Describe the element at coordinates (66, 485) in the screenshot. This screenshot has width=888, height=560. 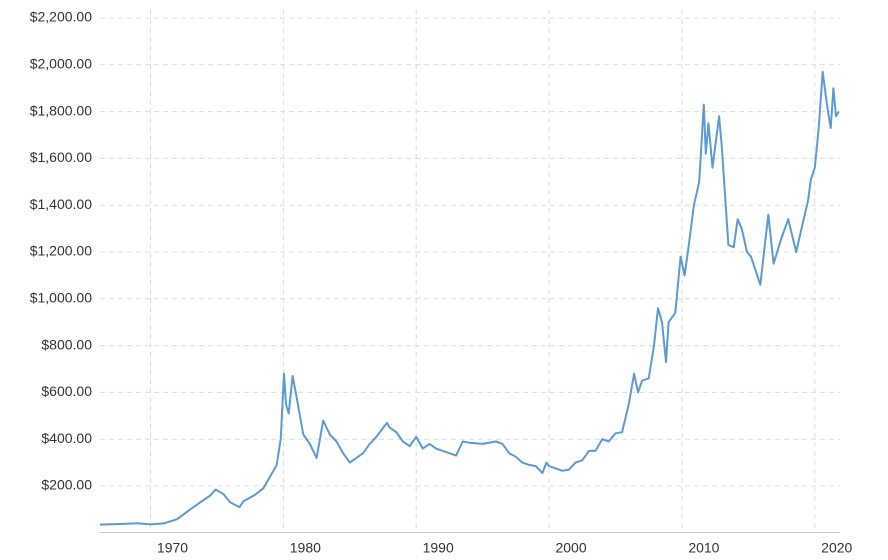
I see `y-tick-label: $200.00` at that location.